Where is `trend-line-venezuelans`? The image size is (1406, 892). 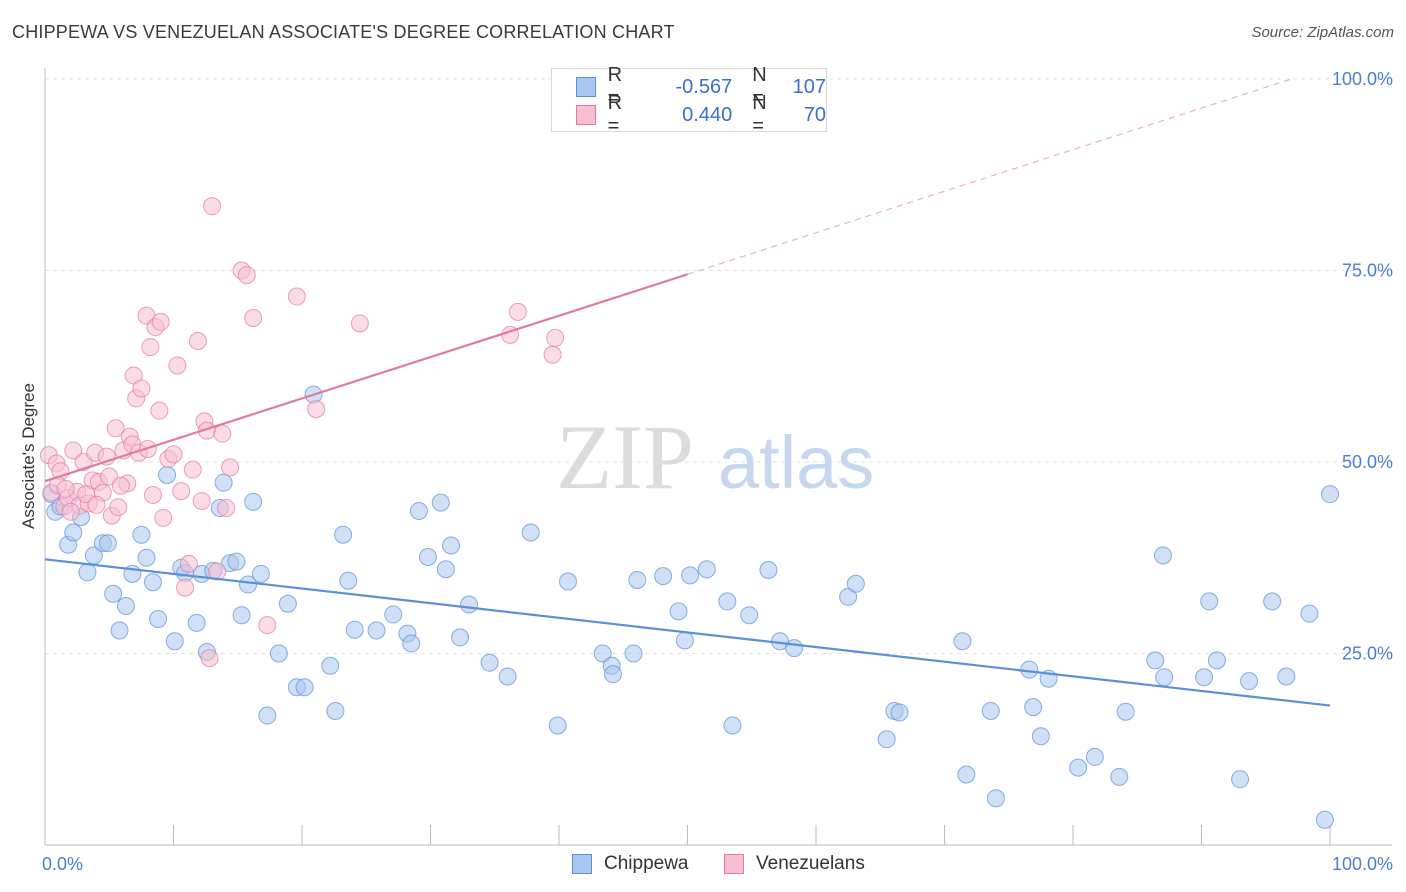 trend-line-venezuelans is located at coordinates (366, 378).